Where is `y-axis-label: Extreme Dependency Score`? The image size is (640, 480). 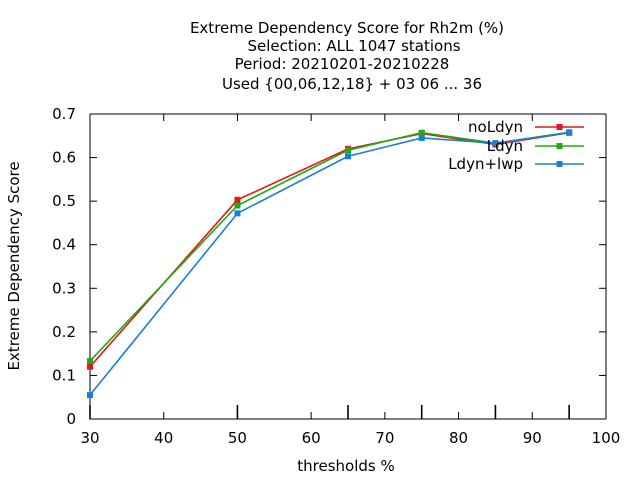 y-axis-label: Extreme Dependency Score is located at coordinates (14, 265).